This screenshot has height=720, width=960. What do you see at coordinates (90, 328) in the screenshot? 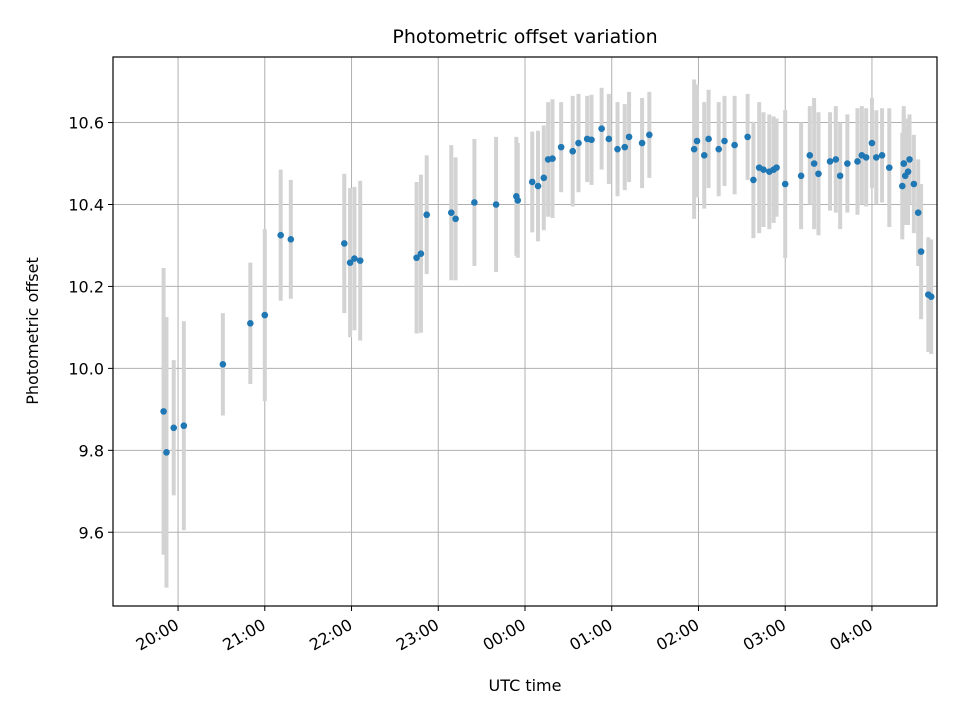
I see `y-axis-ticks: 9.6 9.8 10.0 10.2 10.4 10.6` at bounding box center [90, 328].